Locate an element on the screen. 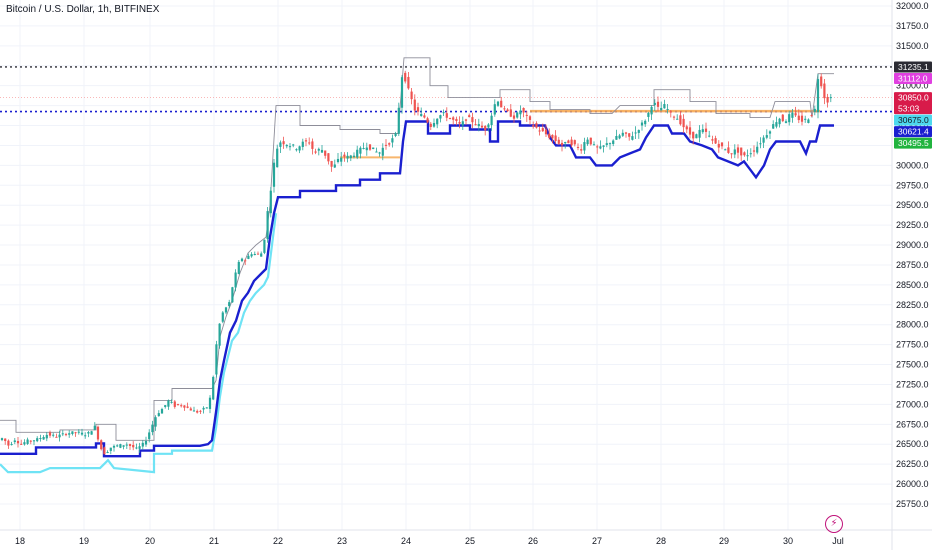 The image size is (932, 555). y-tick-label: 31750.0 is located at coordinates (912, 26).